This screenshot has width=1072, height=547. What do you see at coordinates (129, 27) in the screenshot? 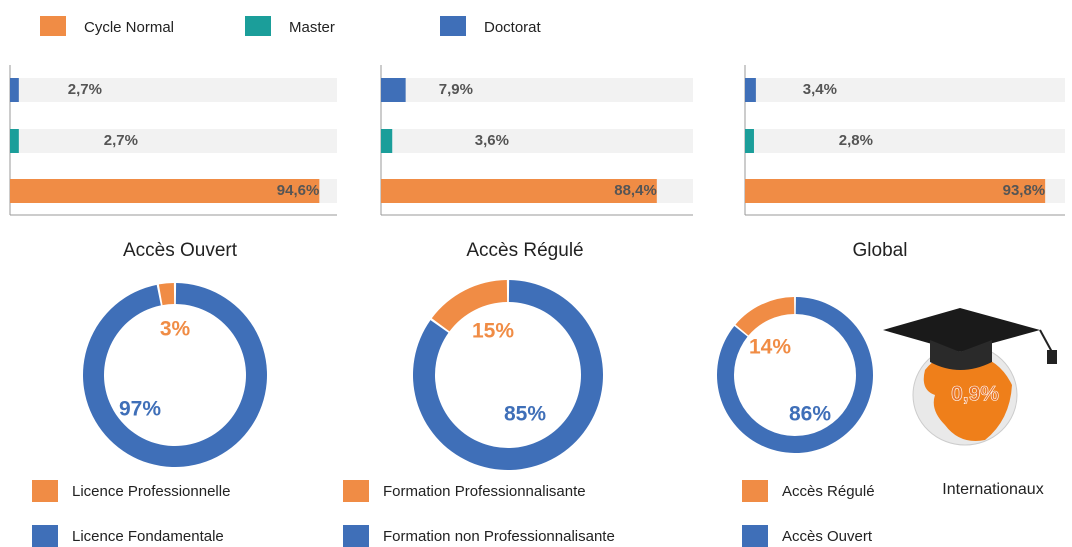
I see `legend-label: Cycle Normal` at bounding box center [129, 27].